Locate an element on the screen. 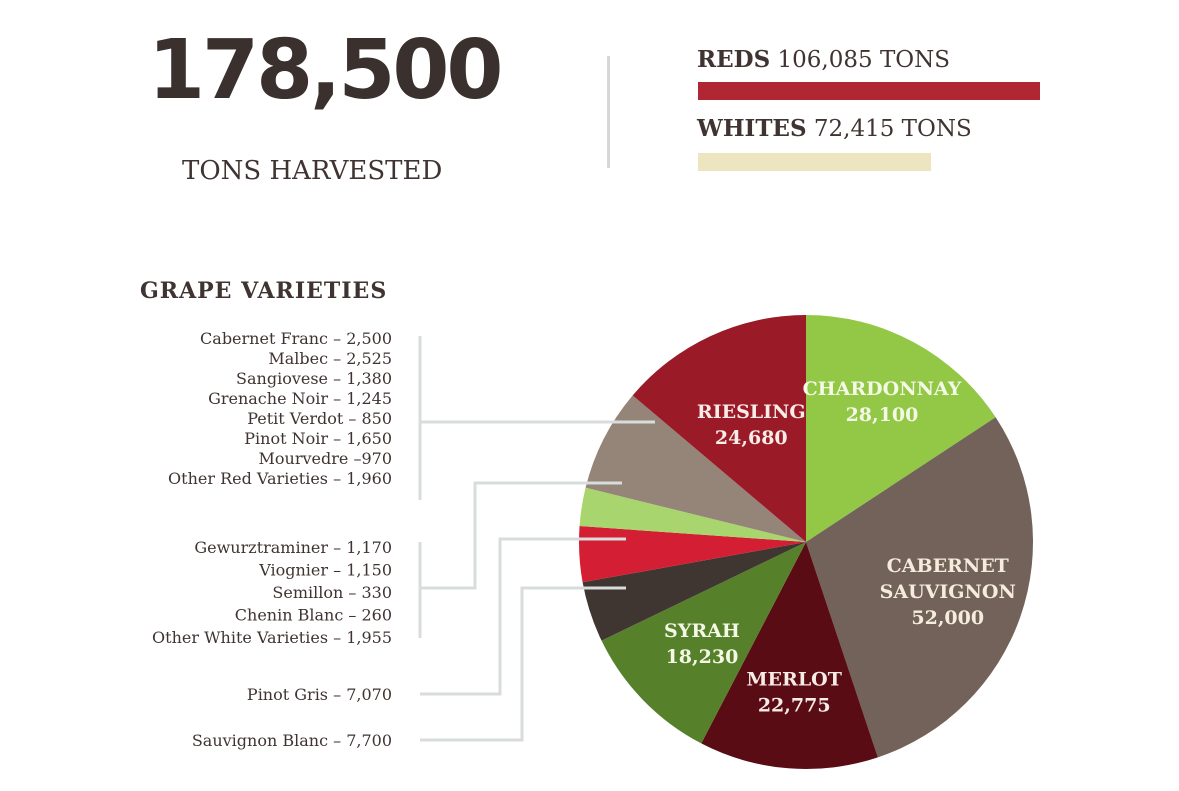 This screenshot has width=1179, height=791. slice-label: CABERNET SAUVIGNON 52,000 is located at coordinates (948, 592).